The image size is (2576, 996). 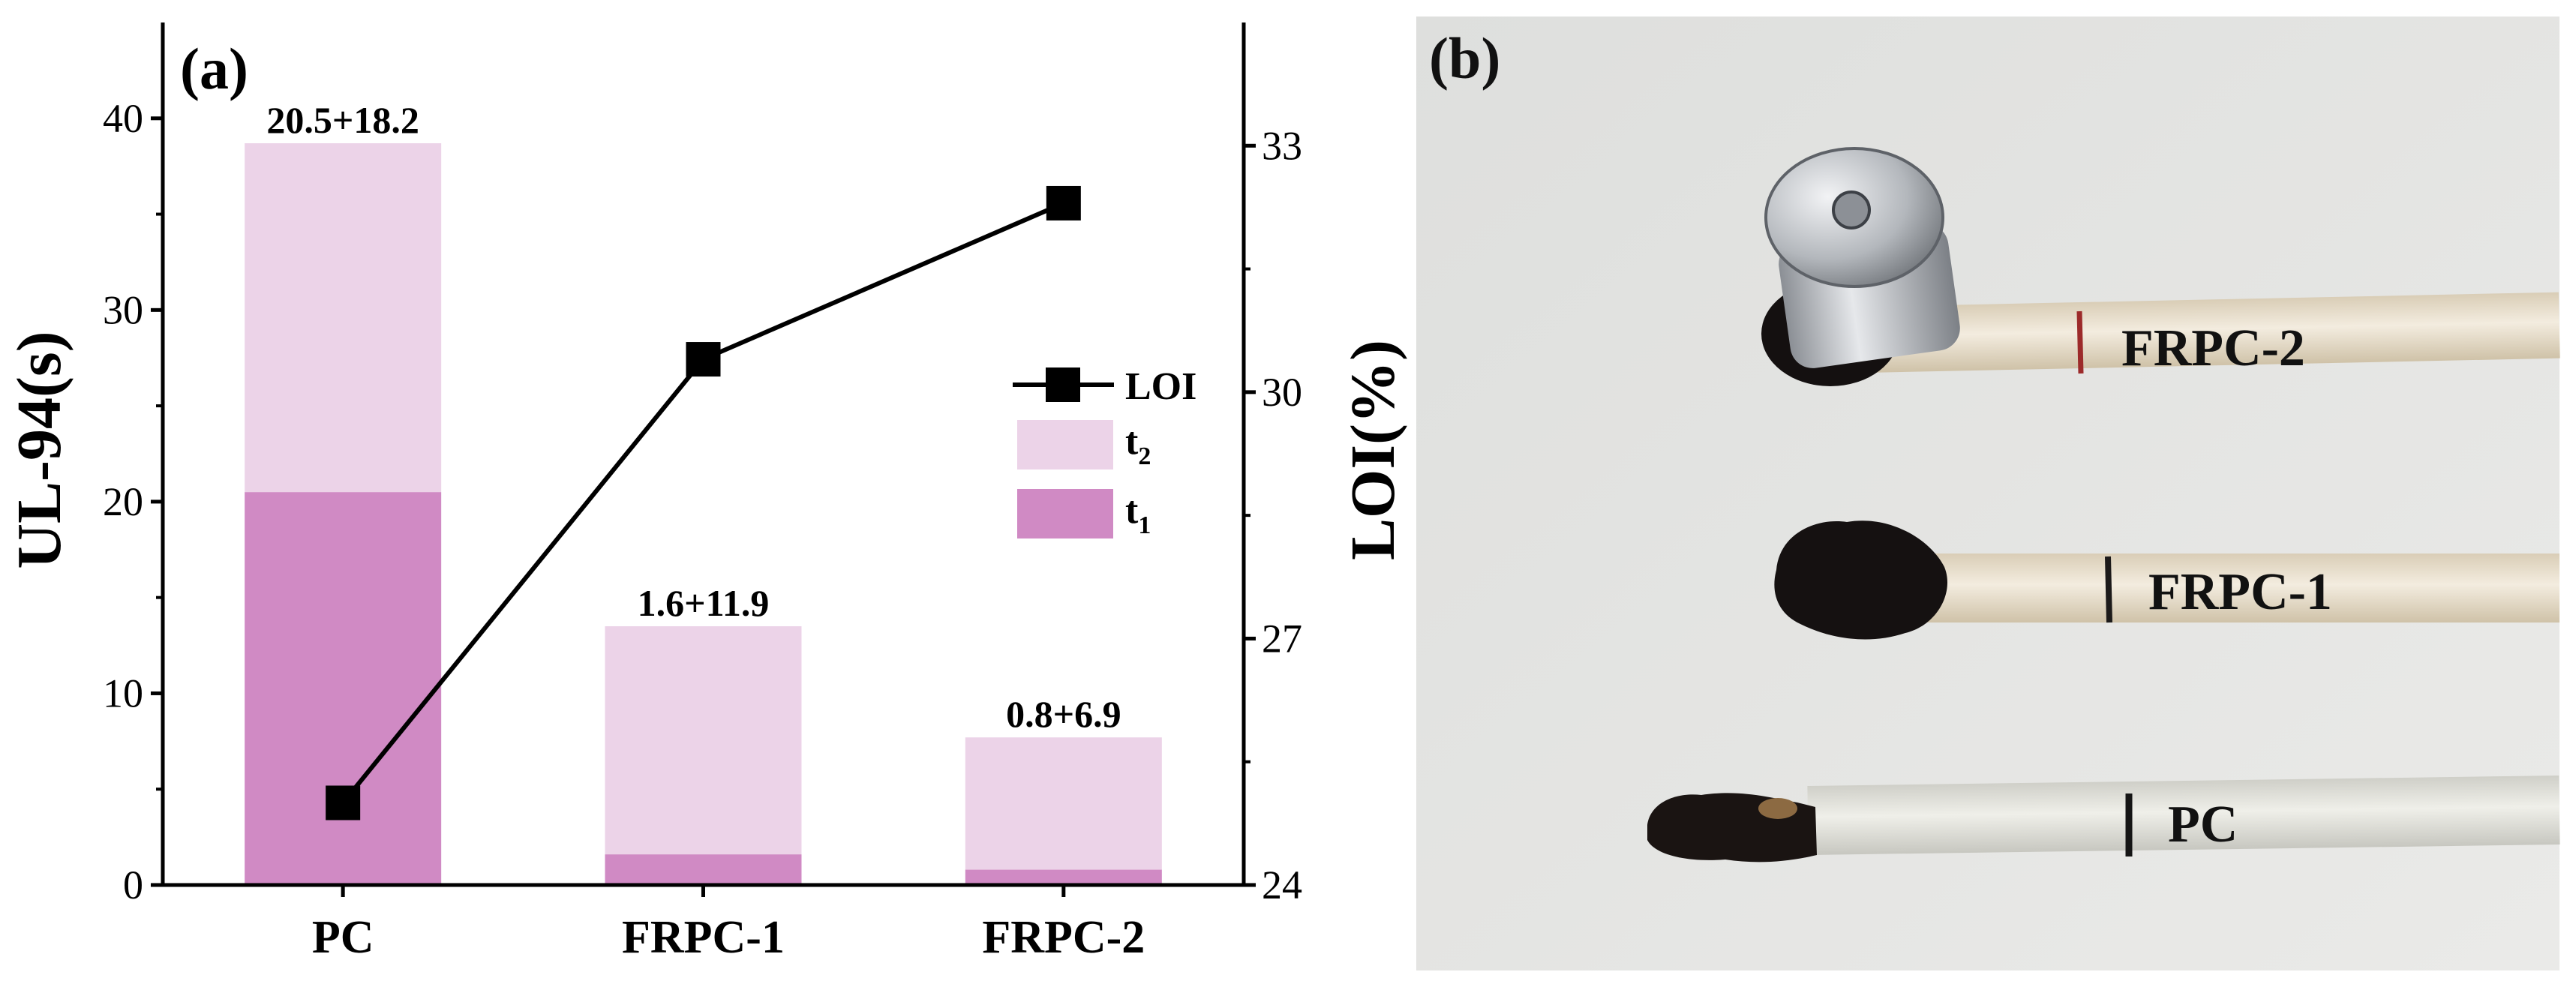 I want to click on bar-total-label: 0.8+6.9, so click(x=1063, y=714).